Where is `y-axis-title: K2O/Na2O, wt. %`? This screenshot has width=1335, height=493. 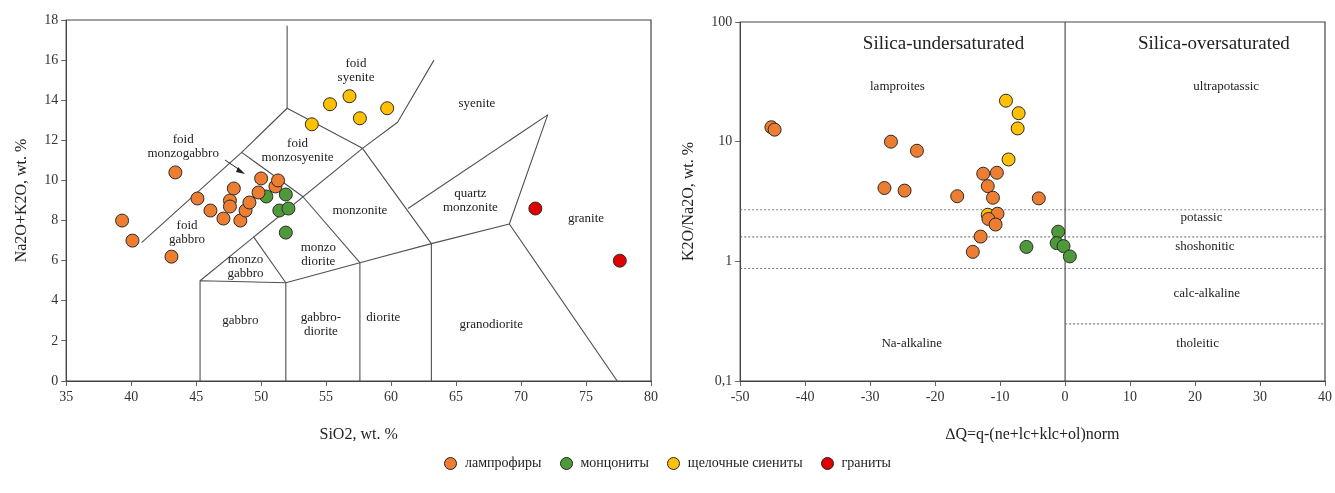 y-axis-title: K2O/Na2O, wt. % is located at coordinates (687, 201).